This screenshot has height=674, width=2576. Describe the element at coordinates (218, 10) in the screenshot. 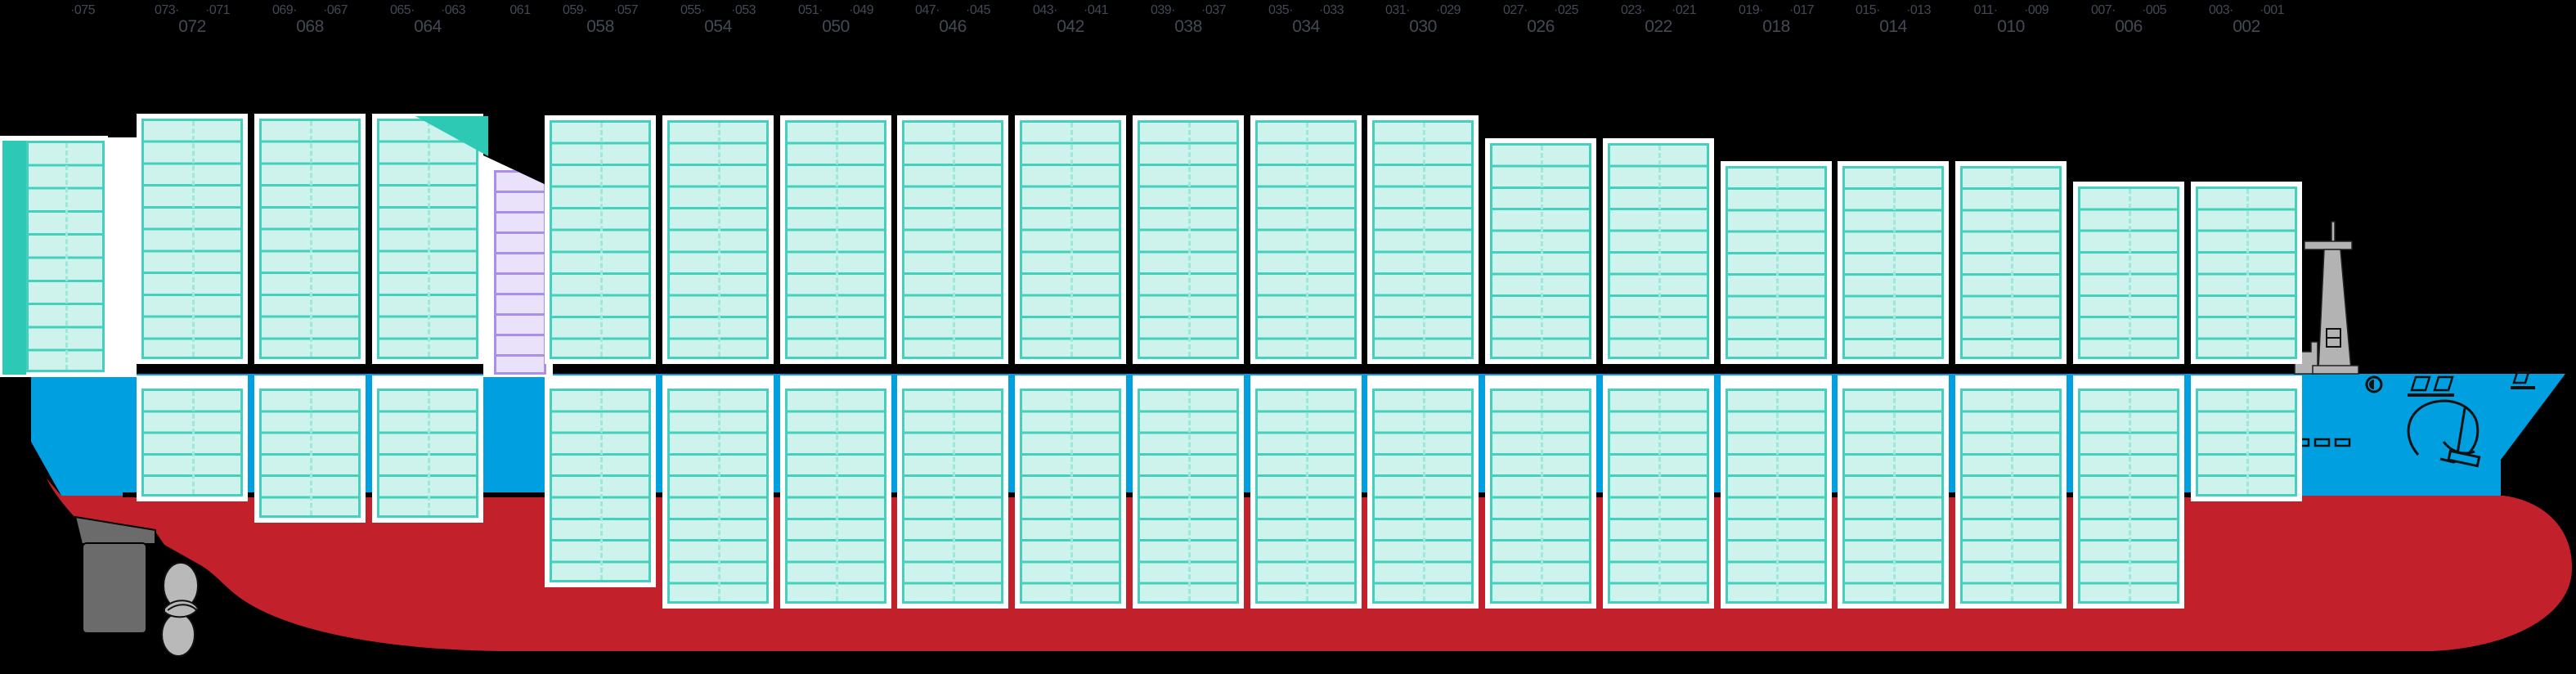

I see `bay-label-072-aft: ·071` at that location.